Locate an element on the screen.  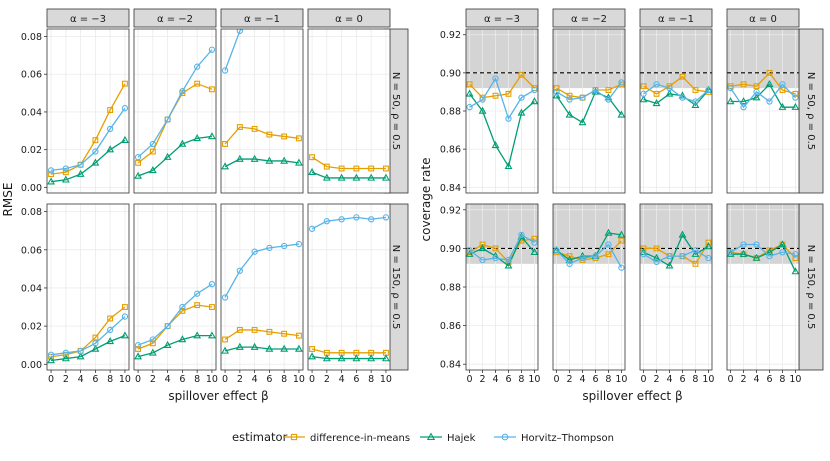
column-strip-label: α = −3 is located at coordinates (88, 19).